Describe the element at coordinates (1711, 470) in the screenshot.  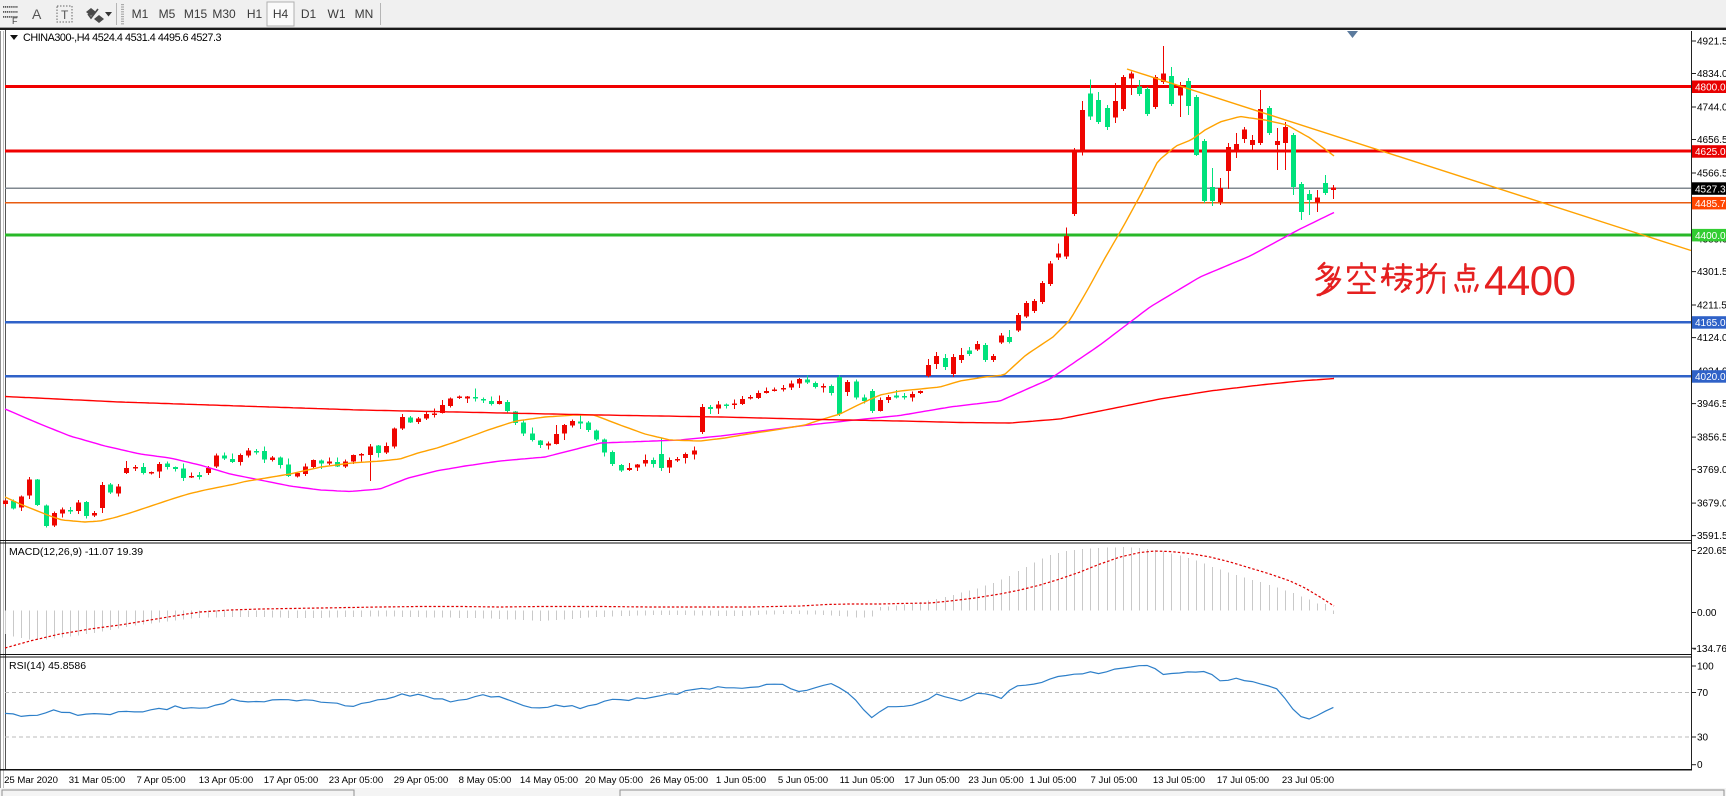
I see `svg-text: 3769.0` at that location.